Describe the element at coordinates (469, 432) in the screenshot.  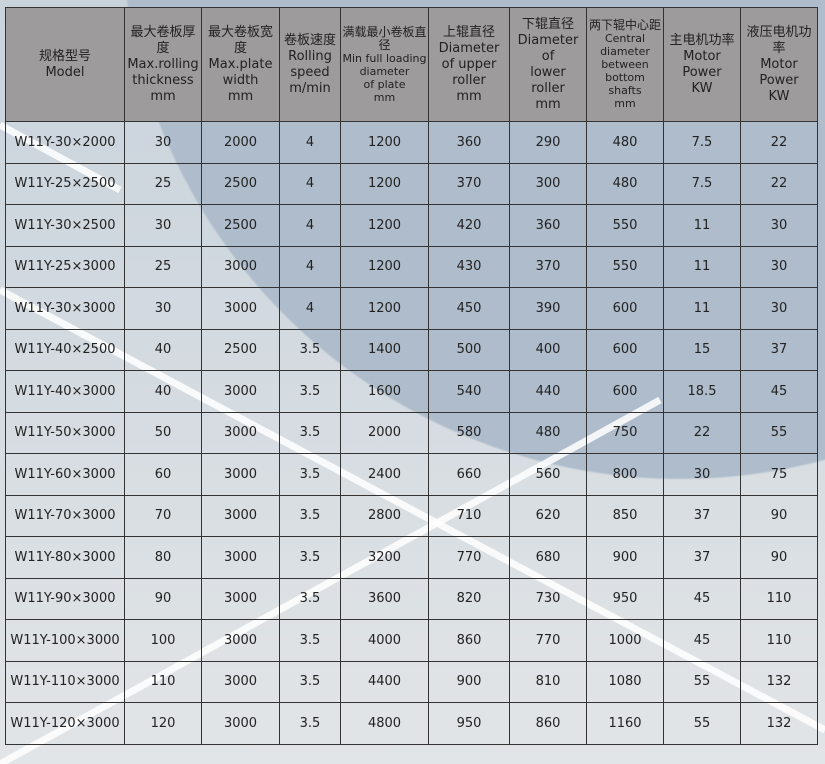
I see `table-cell: 580` at that location.